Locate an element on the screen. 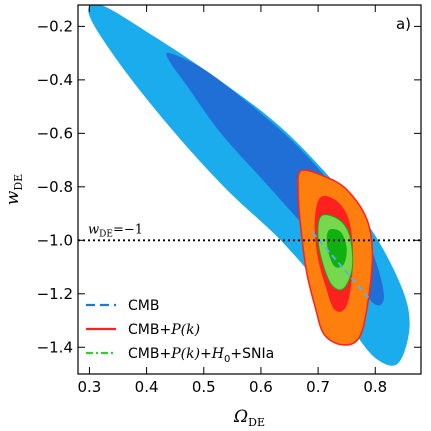 The width and height of the screenshot is (431, 431). x-tick-label: 0.4 is located at coordinates (147, 387).